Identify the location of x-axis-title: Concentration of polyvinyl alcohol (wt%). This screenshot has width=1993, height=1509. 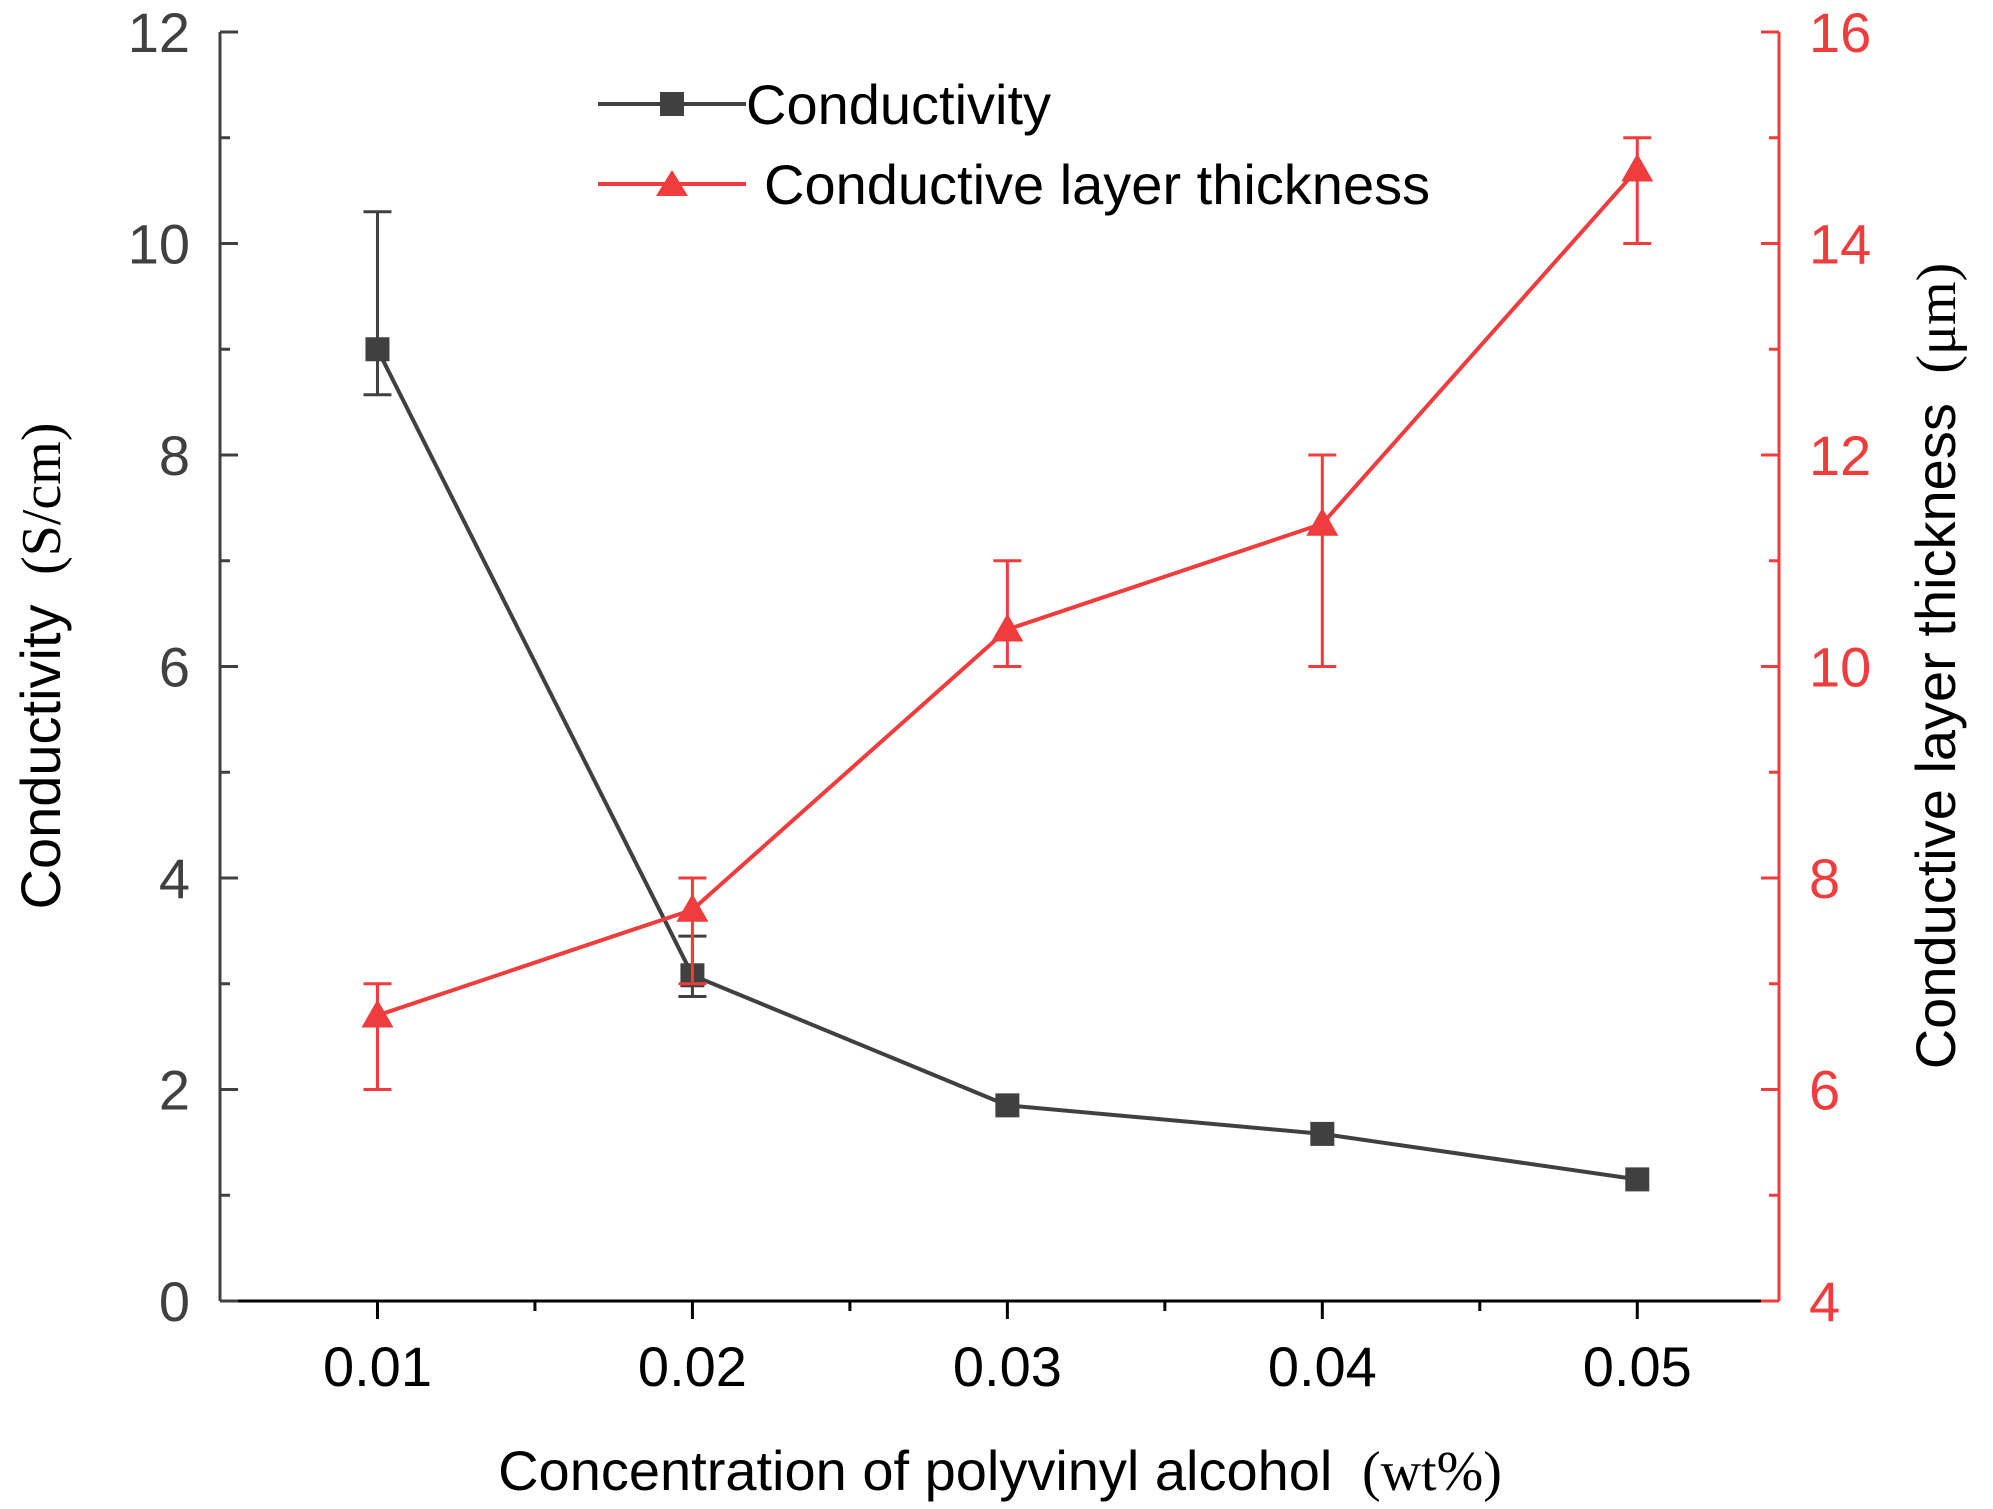
(1000, 1471).